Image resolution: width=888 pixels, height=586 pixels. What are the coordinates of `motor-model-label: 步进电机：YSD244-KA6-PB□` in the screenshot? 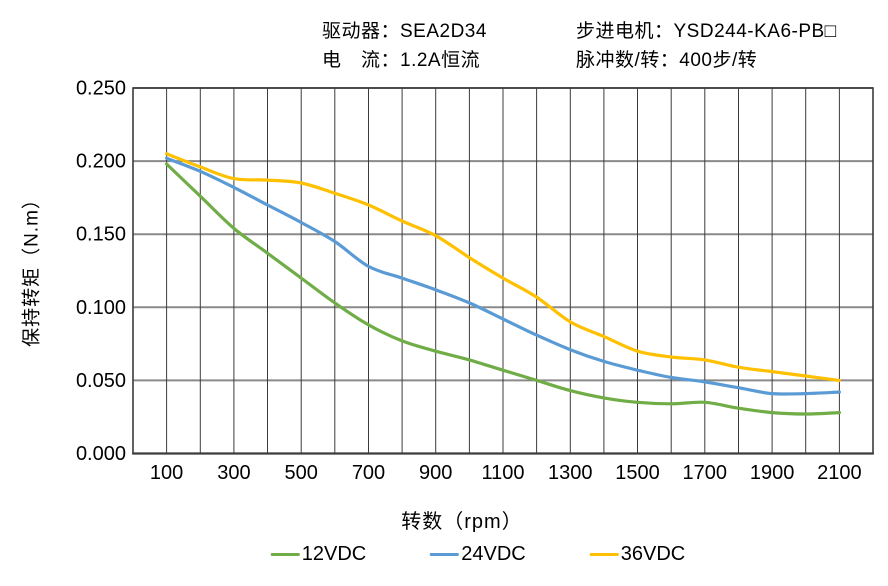 It's located at (706, 31).